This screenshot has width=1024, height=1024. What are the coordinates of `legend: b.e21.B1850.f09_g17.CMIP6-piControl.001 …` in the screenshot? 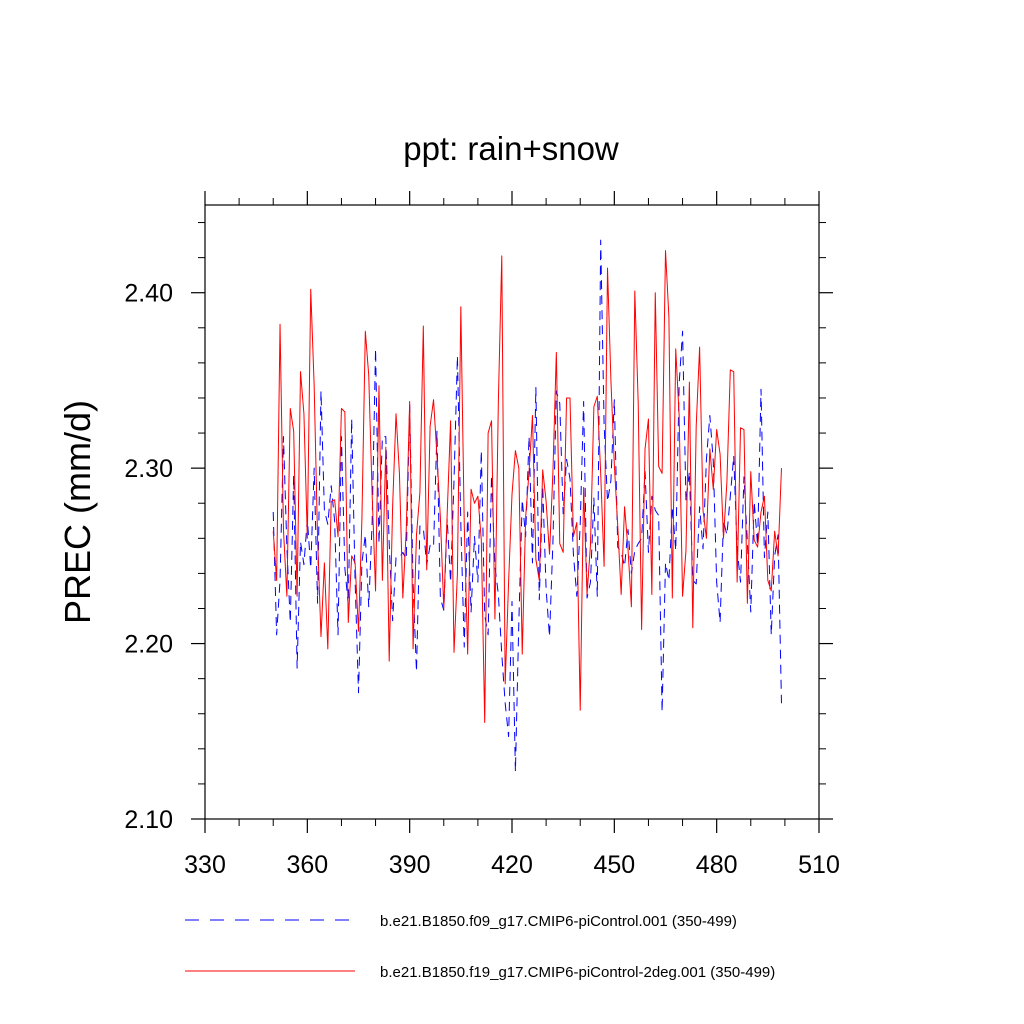 It's located at (480, 947).